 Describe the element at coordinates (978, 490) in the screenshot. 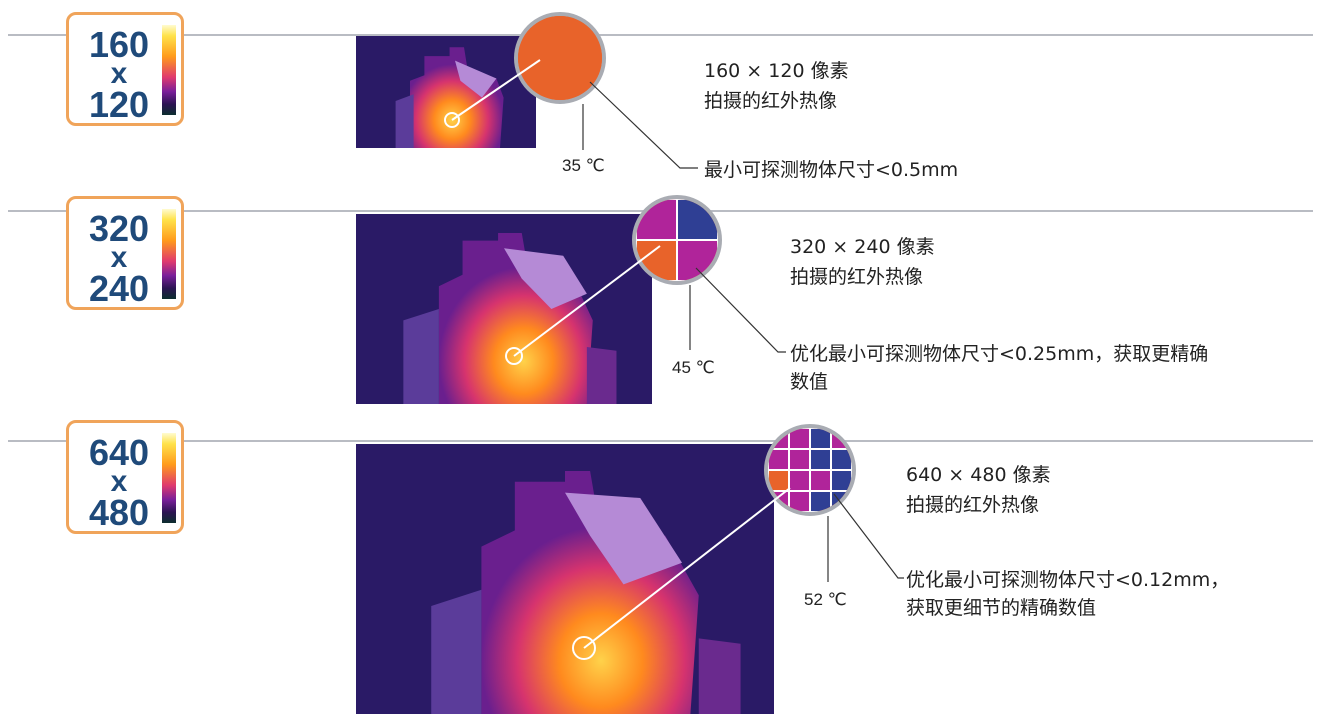

I see `resolution-description-3: 640 × 480 像素 拍摄的红外热像` at that location.